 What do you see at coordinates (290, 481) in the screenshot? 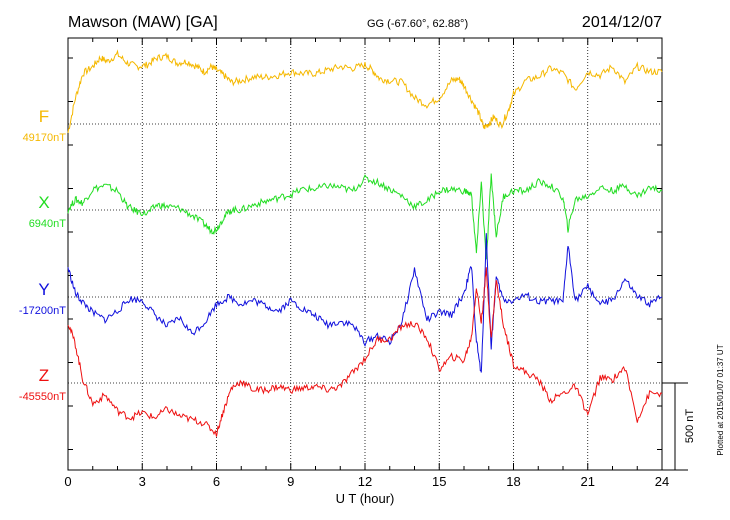
I see `x-tick-label: 9` at bounding box center [290, 481].